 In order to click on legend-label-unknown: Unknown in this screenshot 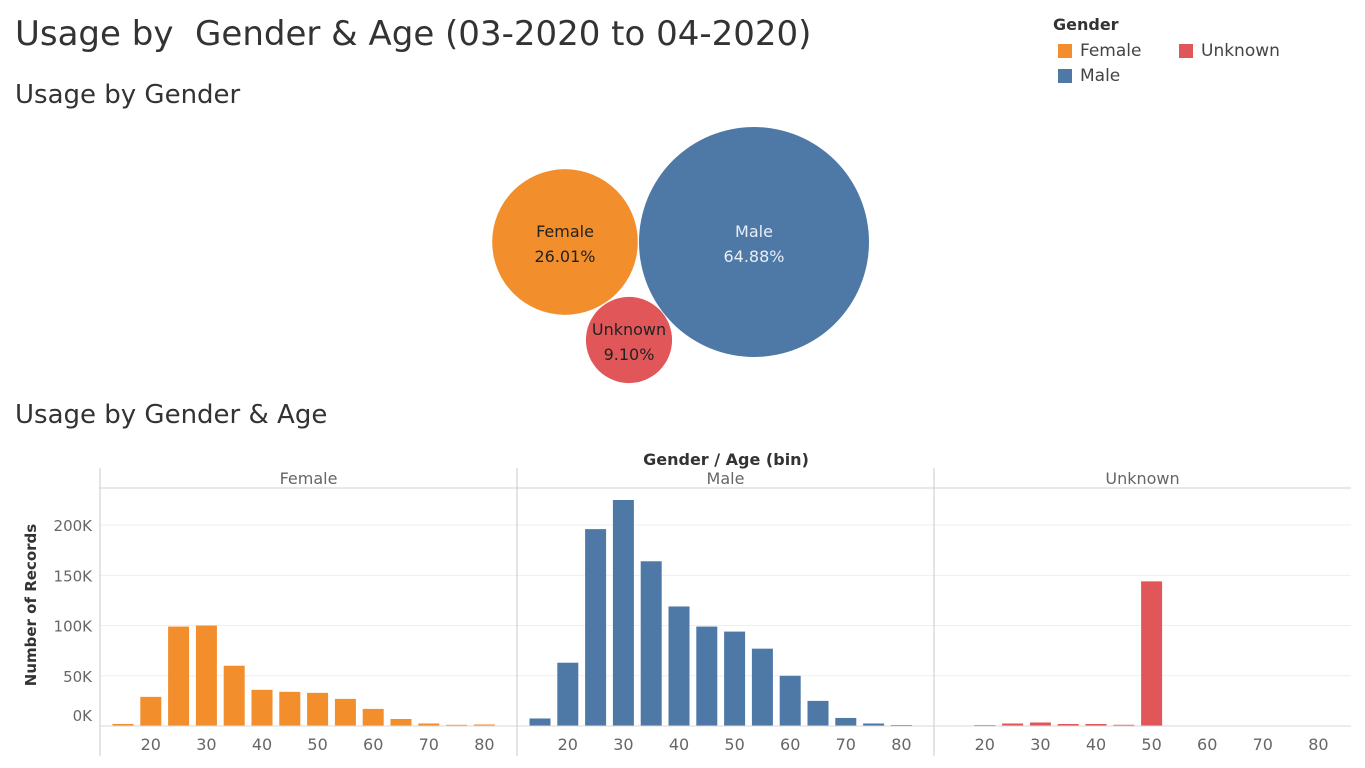, I will do `click(1240, 51)`.